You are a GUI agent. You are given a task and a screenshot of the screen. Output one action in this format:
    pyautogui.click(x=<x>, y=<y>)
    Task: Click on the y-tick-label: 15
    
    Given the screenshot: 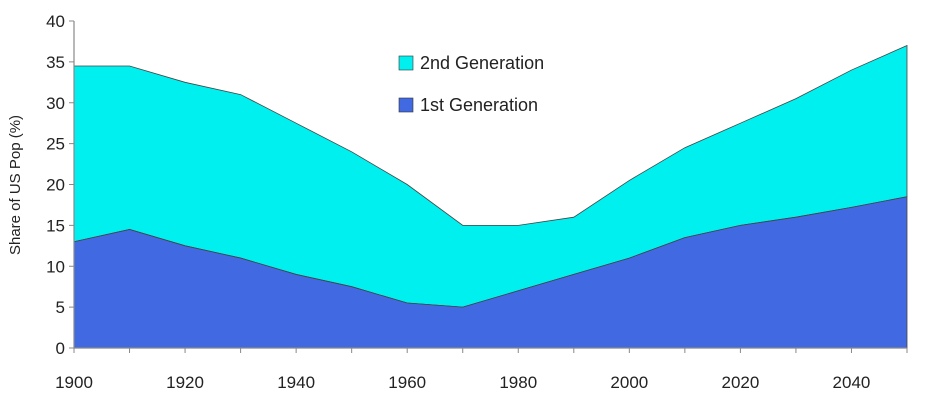 What is the action you would take?
    pyautogui.click(x=55, y=225)
    